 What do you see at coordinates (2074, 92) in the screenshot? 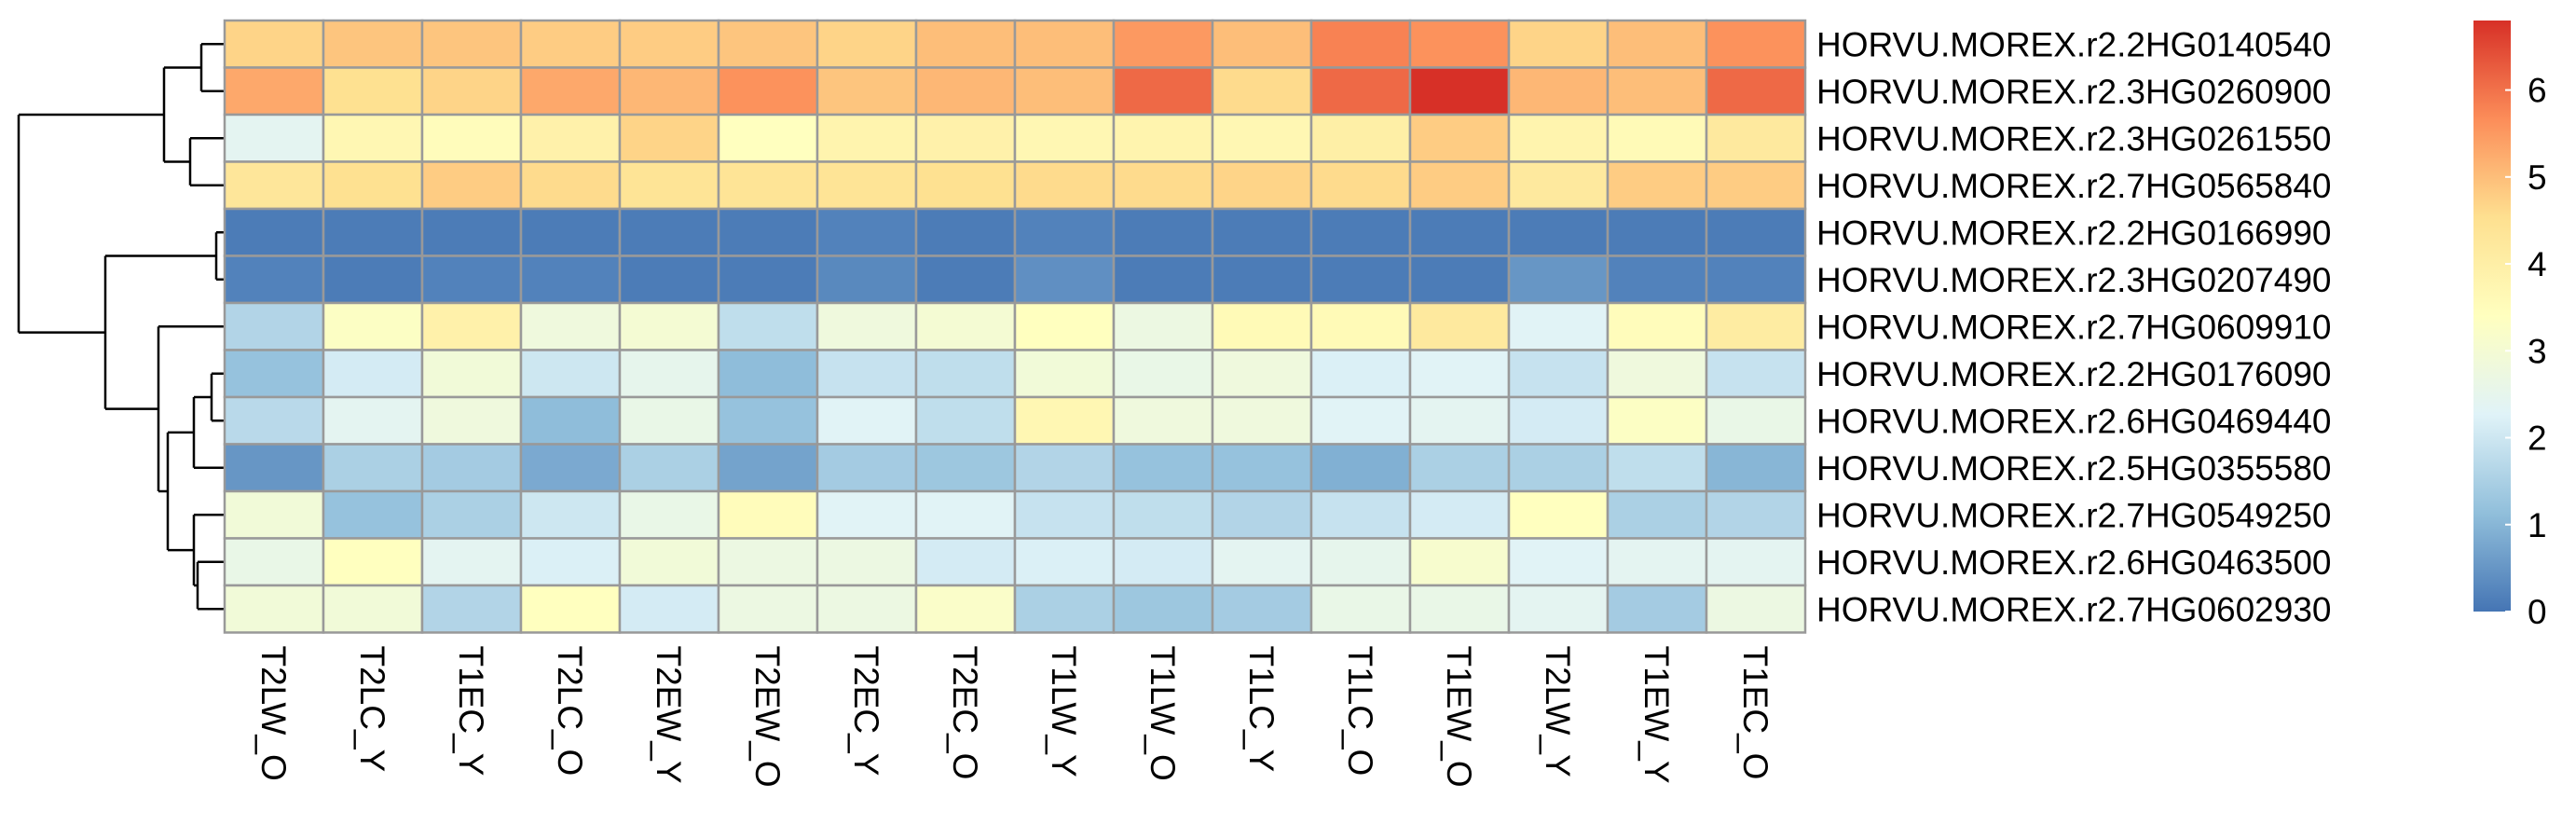
I see `row-label: HORVU.MOREX.r2.3HG0260900` at bounding box center [2074, 92].